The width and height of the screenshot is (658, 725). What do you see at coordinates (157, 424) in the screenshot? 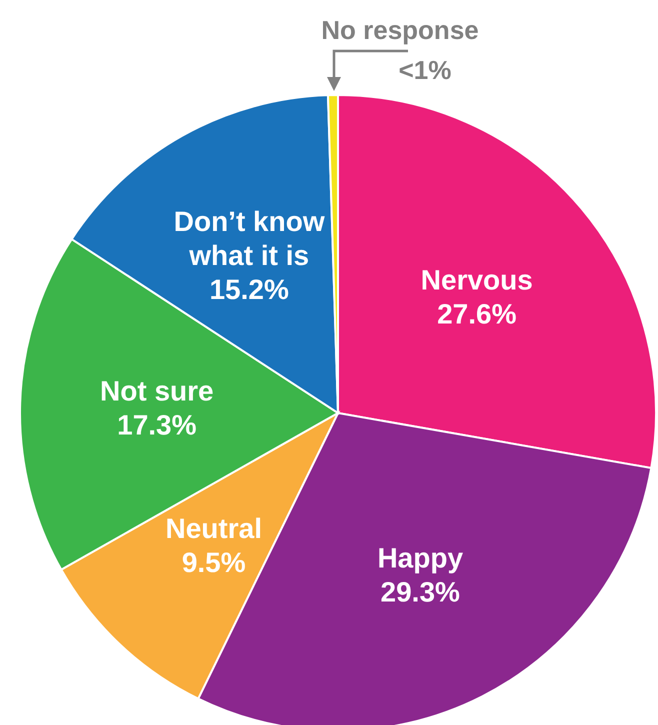
I see `data-label: 17.3%` at bounding box center [157, 424].